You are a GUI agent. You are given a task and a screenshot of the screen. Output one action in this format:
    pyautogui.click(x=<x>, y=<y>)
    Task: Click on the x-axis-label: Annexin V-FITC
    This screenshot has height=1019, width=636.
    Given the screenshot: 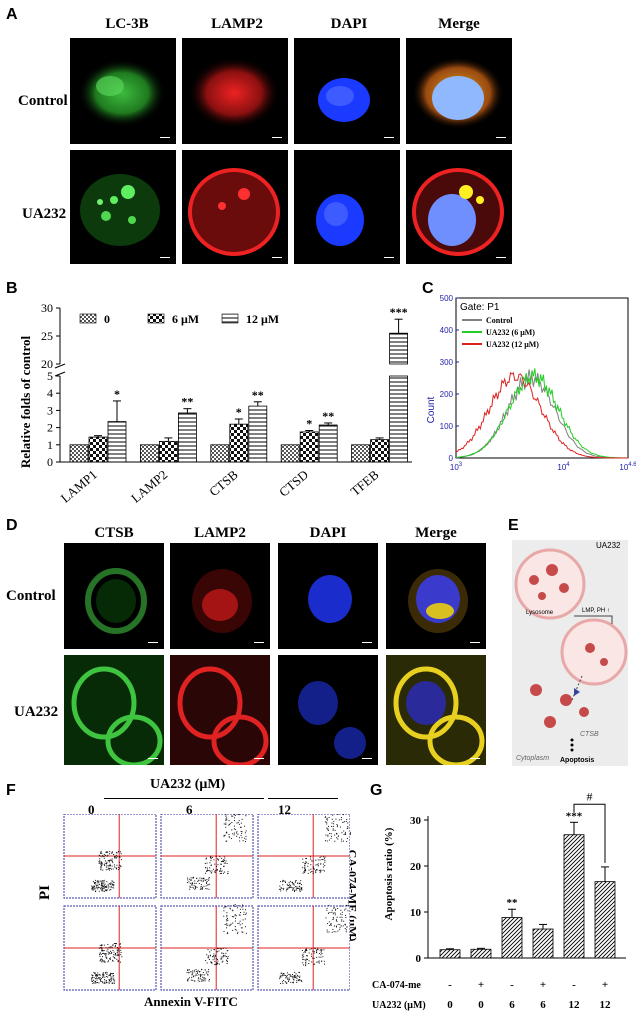 What is the action you would take?
    pyautogui.click(x=191, y=1001)
    